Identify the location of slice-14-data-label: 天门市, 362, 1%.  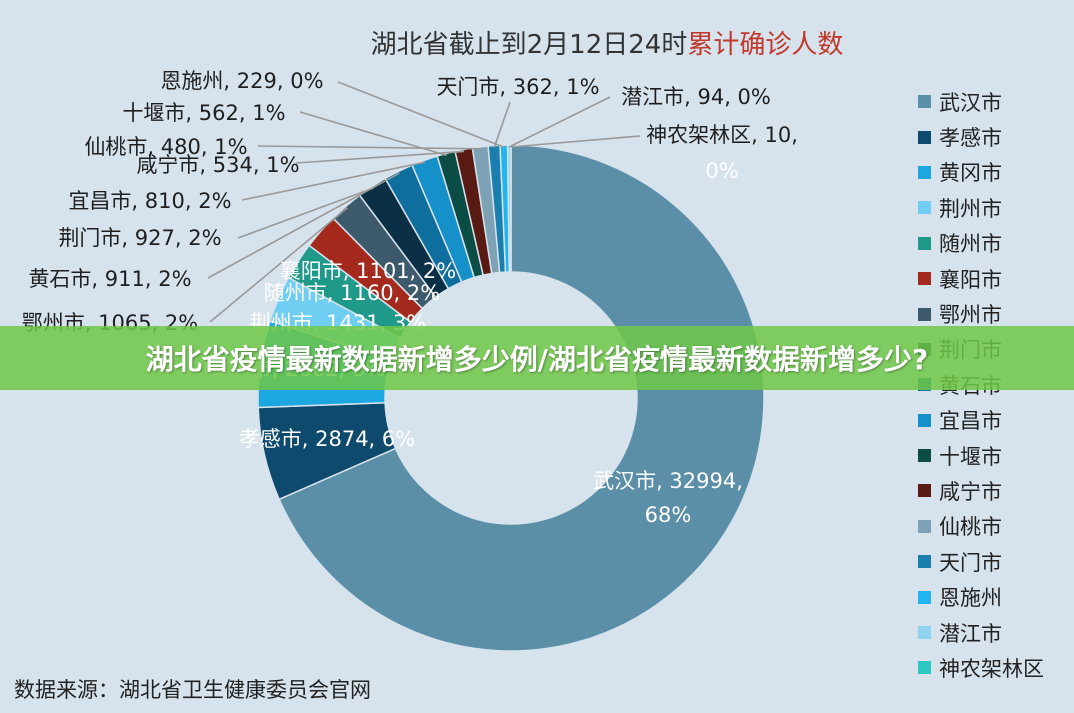
(517, 87).